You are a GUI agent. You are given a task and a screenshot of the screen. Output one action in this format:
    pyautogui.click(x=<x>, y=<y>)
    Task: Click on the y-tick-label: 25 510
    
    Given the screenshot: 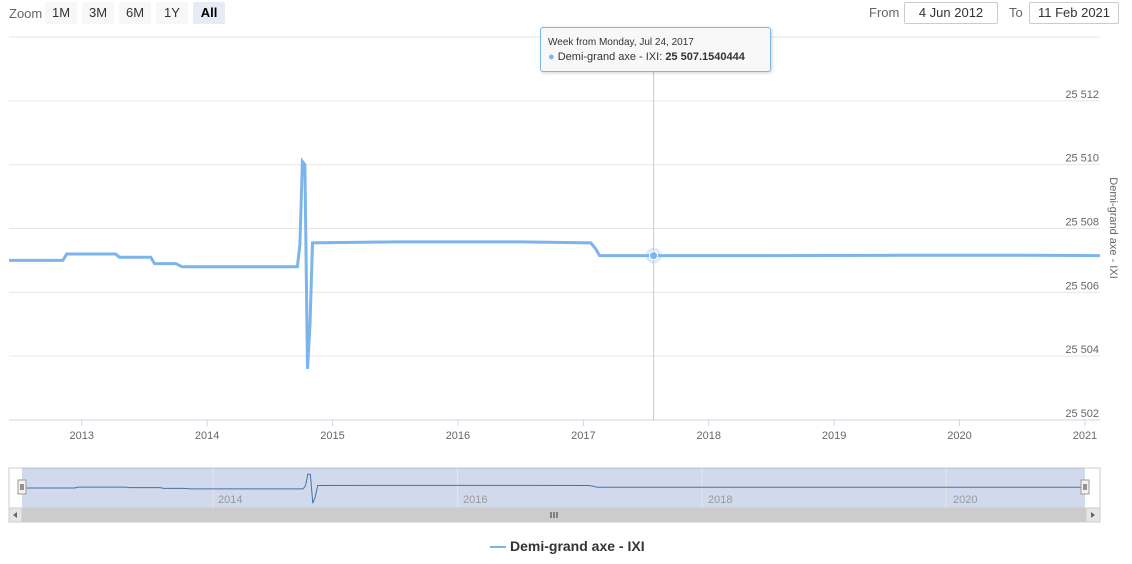 What is the action you would take?
    pyautogui.click(x=1082, y=159)
    